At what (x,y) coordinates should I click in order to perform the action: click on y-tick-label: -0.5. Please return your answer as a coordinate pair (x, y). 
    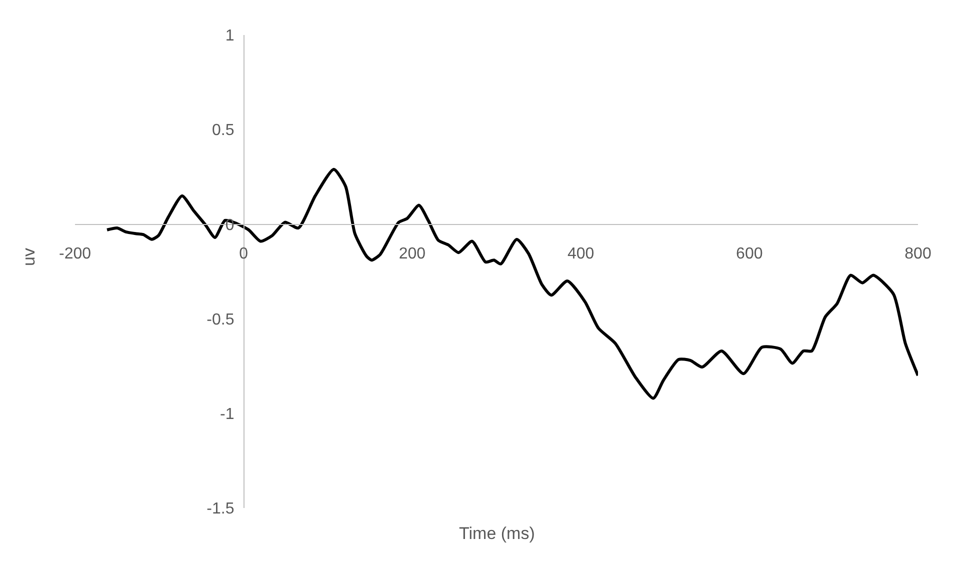
    Looking at the image, I should click on (220, 319).